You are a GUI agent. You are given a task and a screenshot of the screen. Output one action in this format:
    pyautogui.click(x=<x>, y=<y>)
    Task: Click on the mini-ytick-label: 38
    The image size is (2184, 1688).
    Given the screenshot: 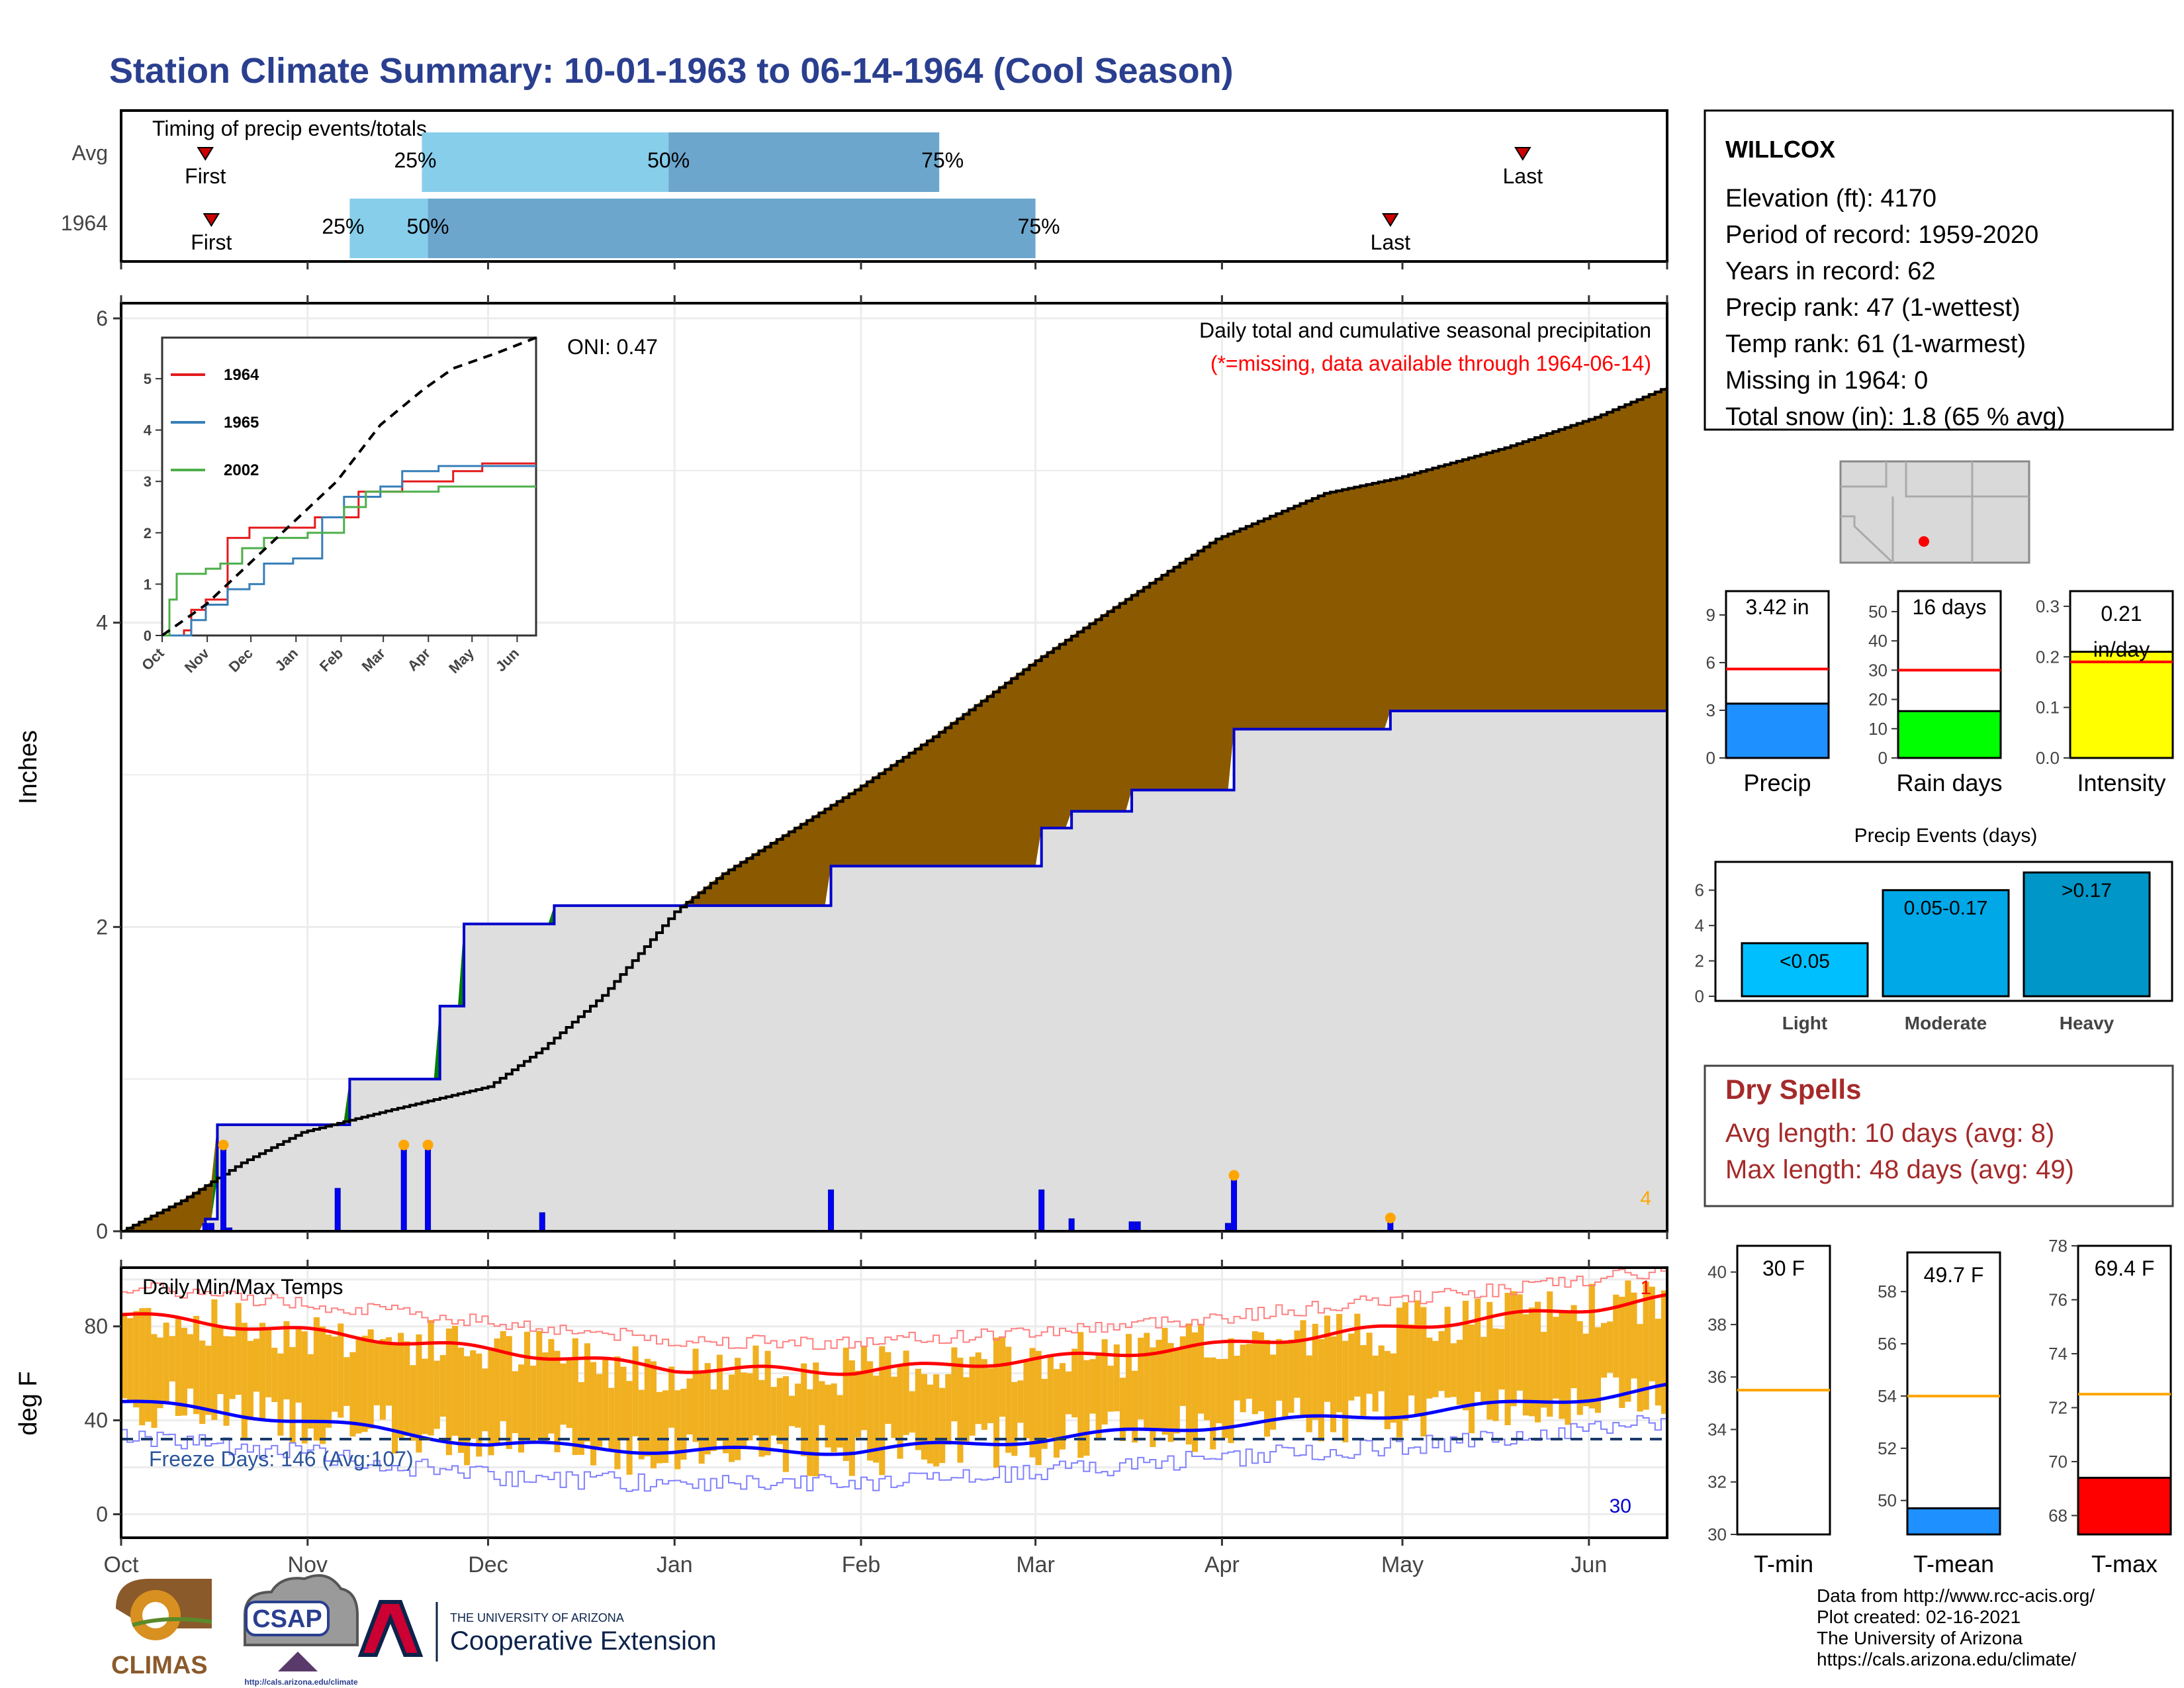 What is the action you would take?
    pyautogui.click(x=1717, y=1325)
    